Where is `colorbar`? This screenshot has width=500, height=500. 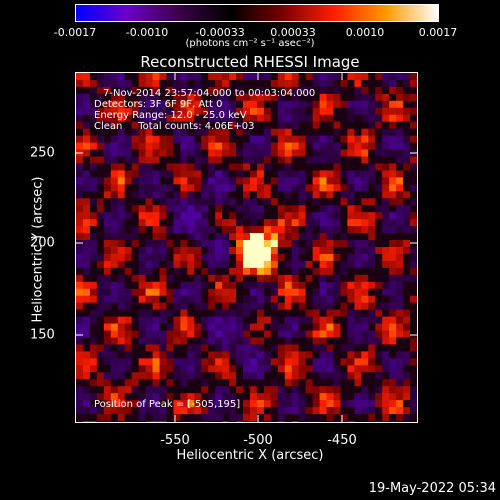 colorbar is located at coordinates (257, 13).